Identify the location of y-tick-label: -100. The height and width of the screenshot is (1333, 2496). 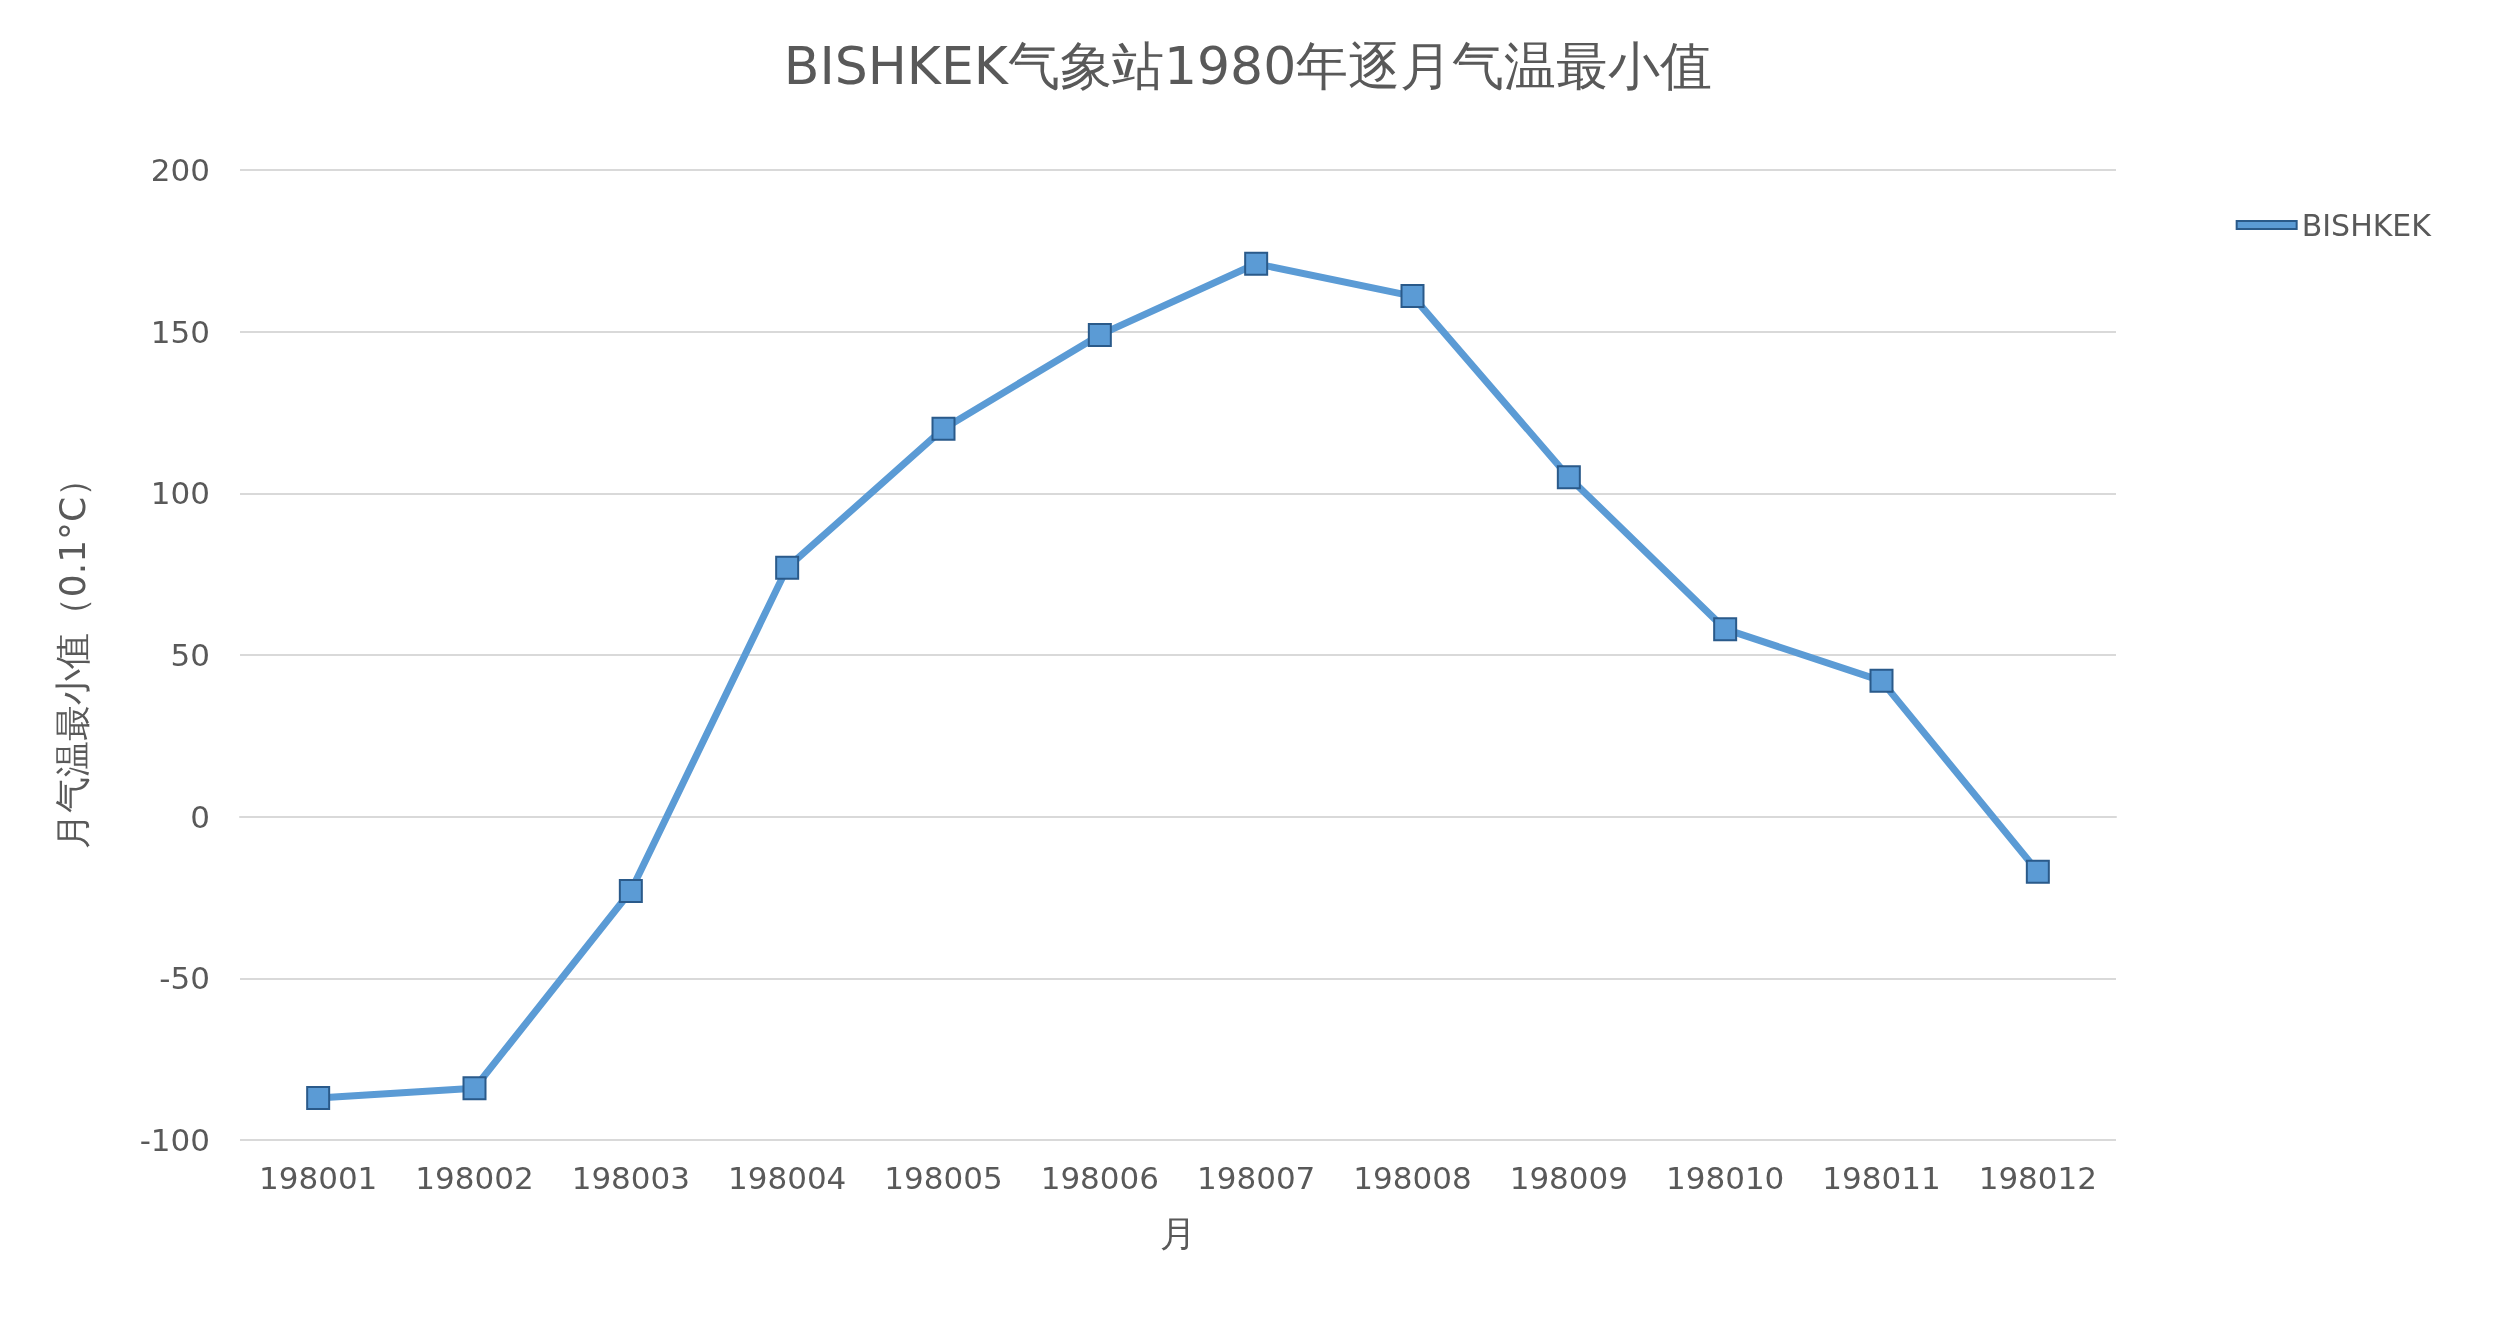
(174, 1140).